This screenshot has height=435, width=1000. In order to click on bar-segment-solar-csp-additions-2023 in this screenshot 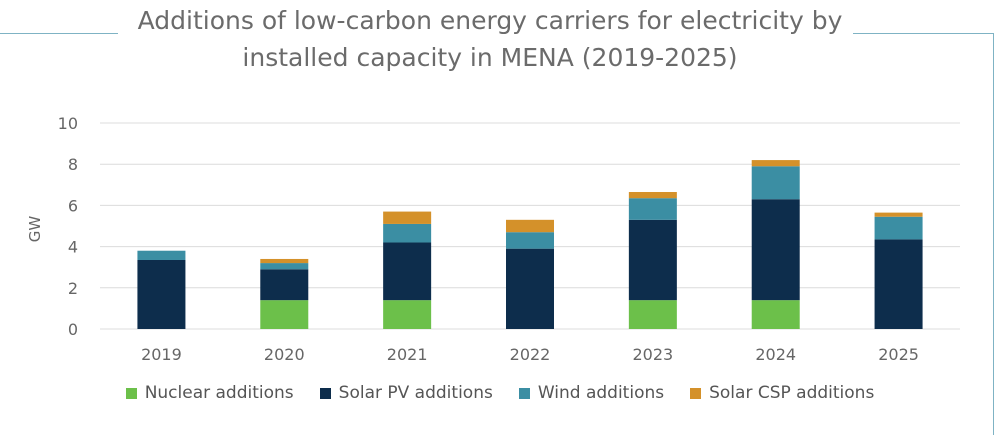, I will do `click(652, 195)`.